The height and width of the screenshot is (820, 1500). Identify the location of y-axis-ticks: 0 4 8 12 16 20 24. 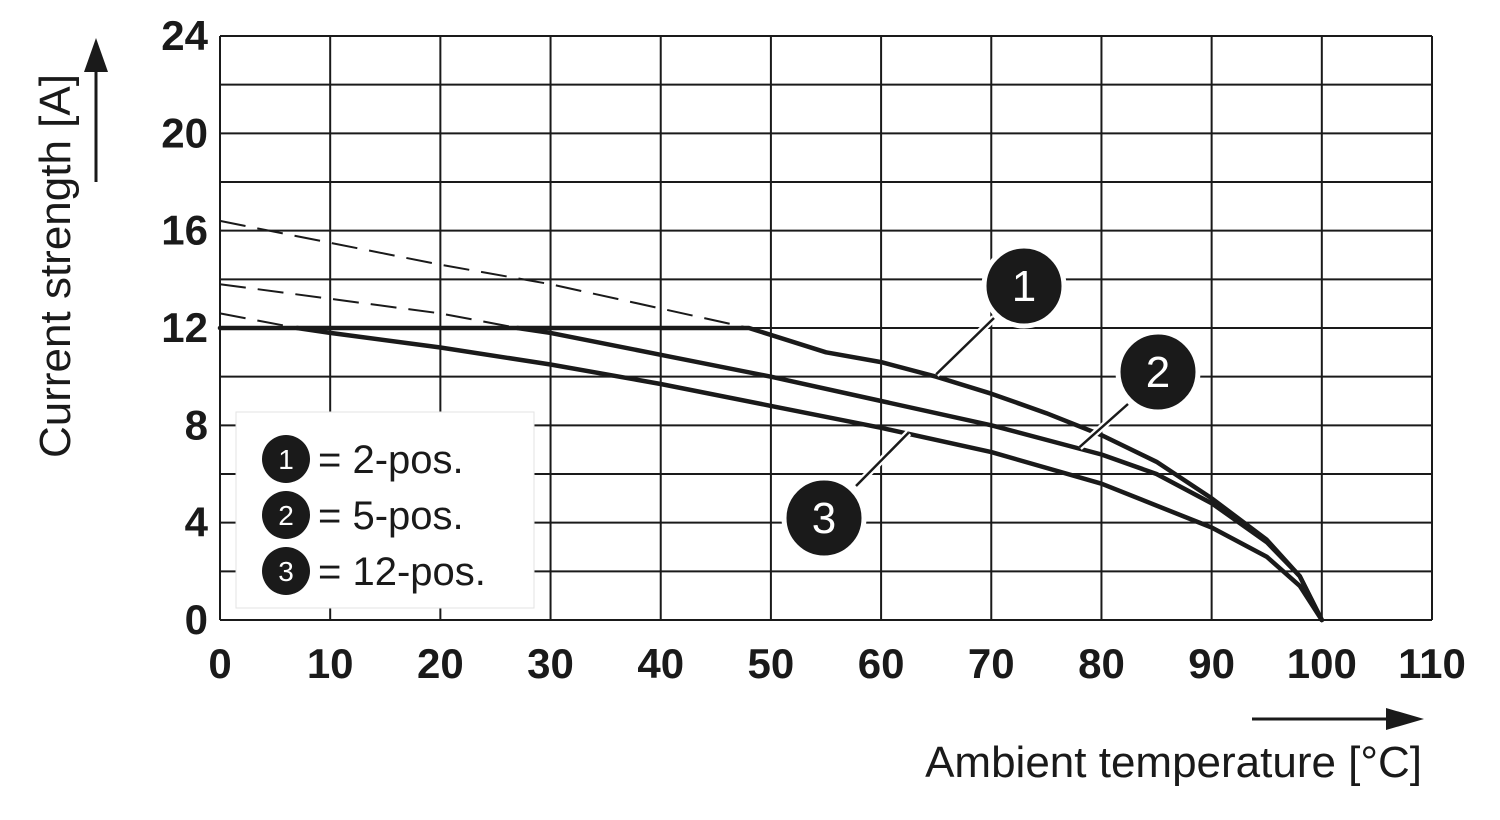
(184, 327).